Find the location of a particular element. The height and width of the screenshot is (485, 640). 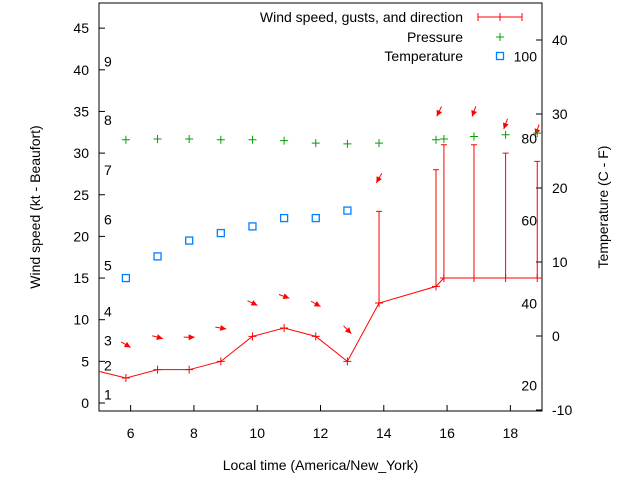

legend-wind-swatch is located at coordinates (500, 17).